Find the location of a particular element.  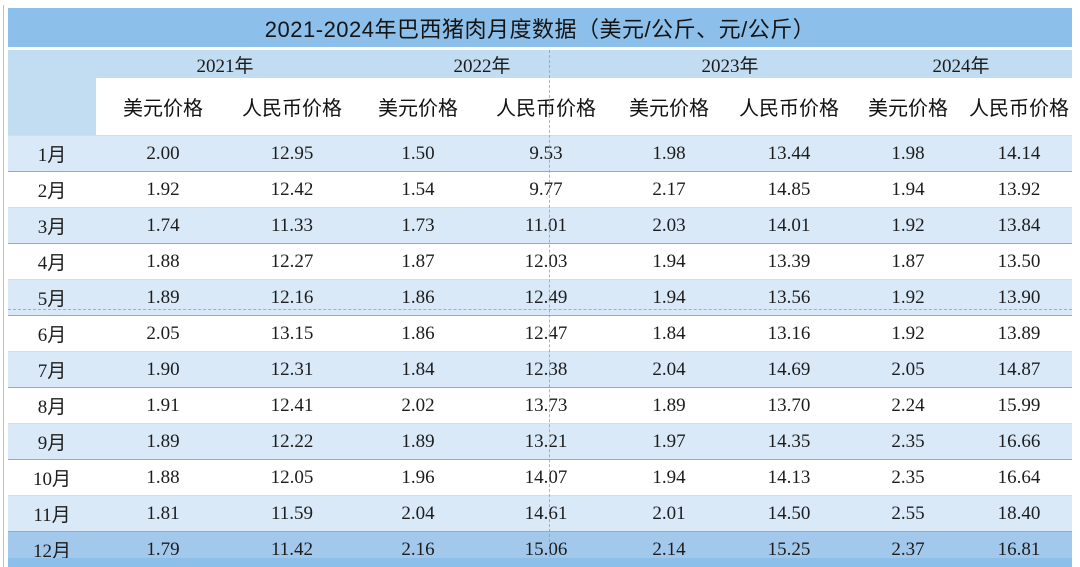

month-cell: 9月 is located at coordinates (52, 441).